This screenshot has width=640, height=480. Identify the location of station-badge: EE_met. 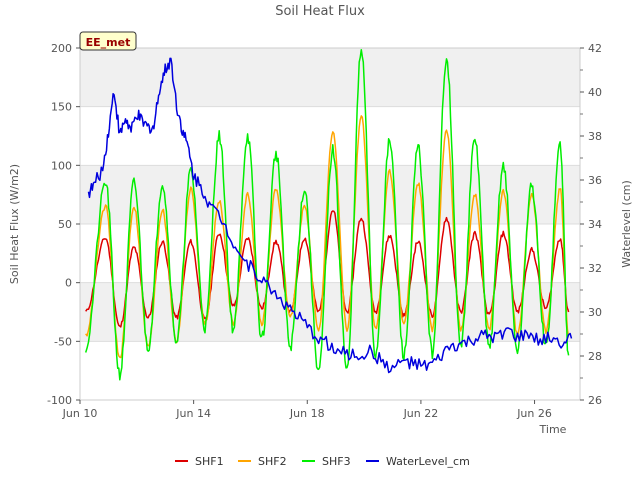
(108, 41).